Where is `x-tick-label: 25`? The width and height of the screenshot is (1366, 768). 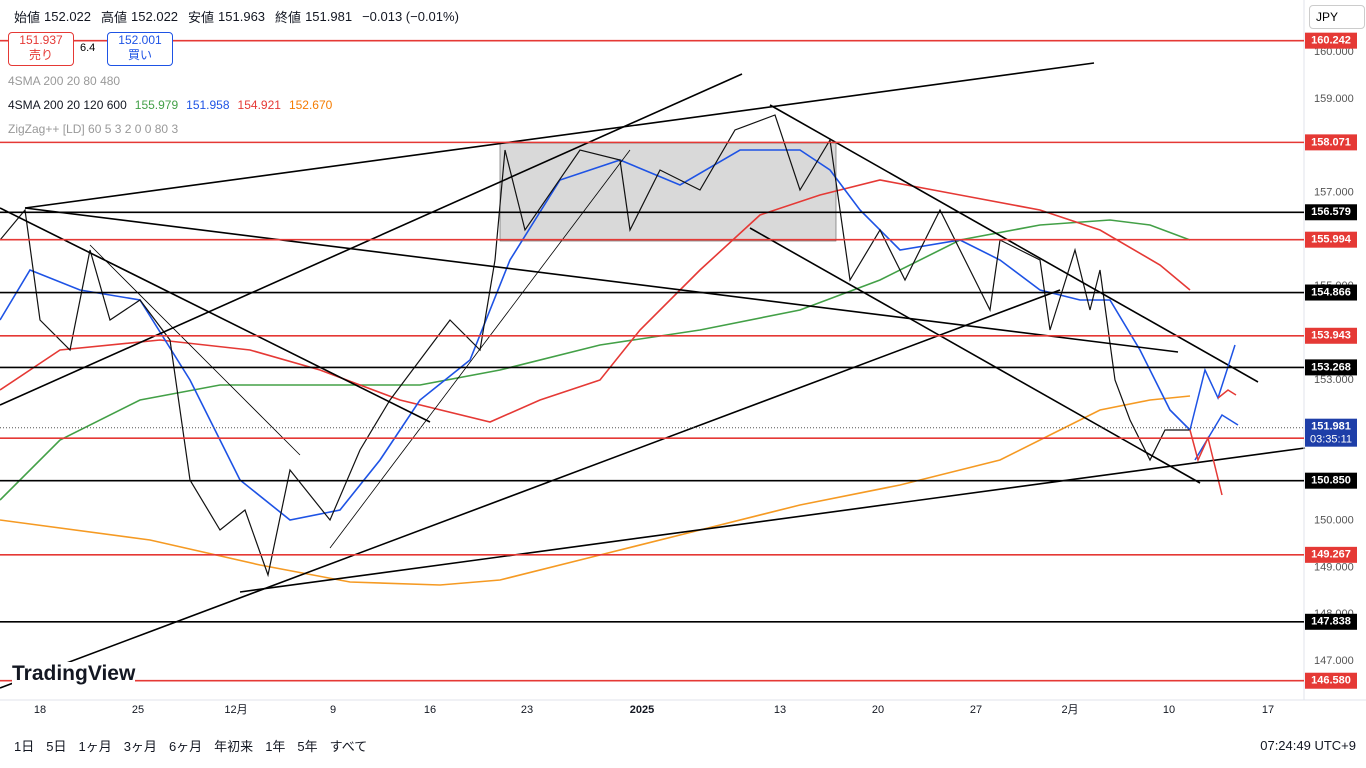 x-tick-label: 25 is located at coordinates (138, 710).